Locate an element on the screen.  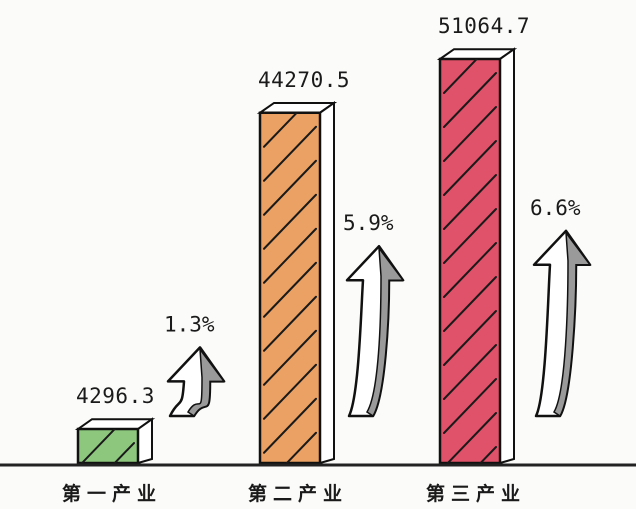
value-label: 4296.3 is located at coordinates (115, 396).